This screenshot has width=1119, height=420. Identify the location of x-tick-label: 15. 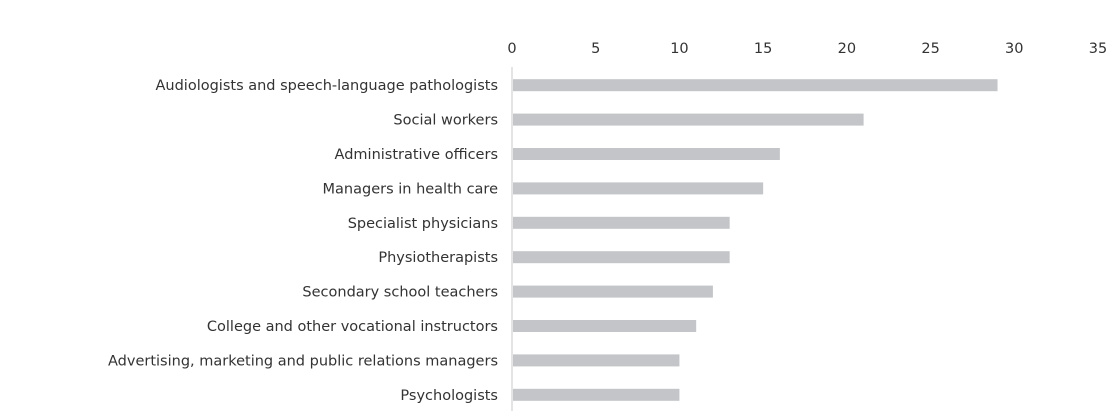
(763, 49).